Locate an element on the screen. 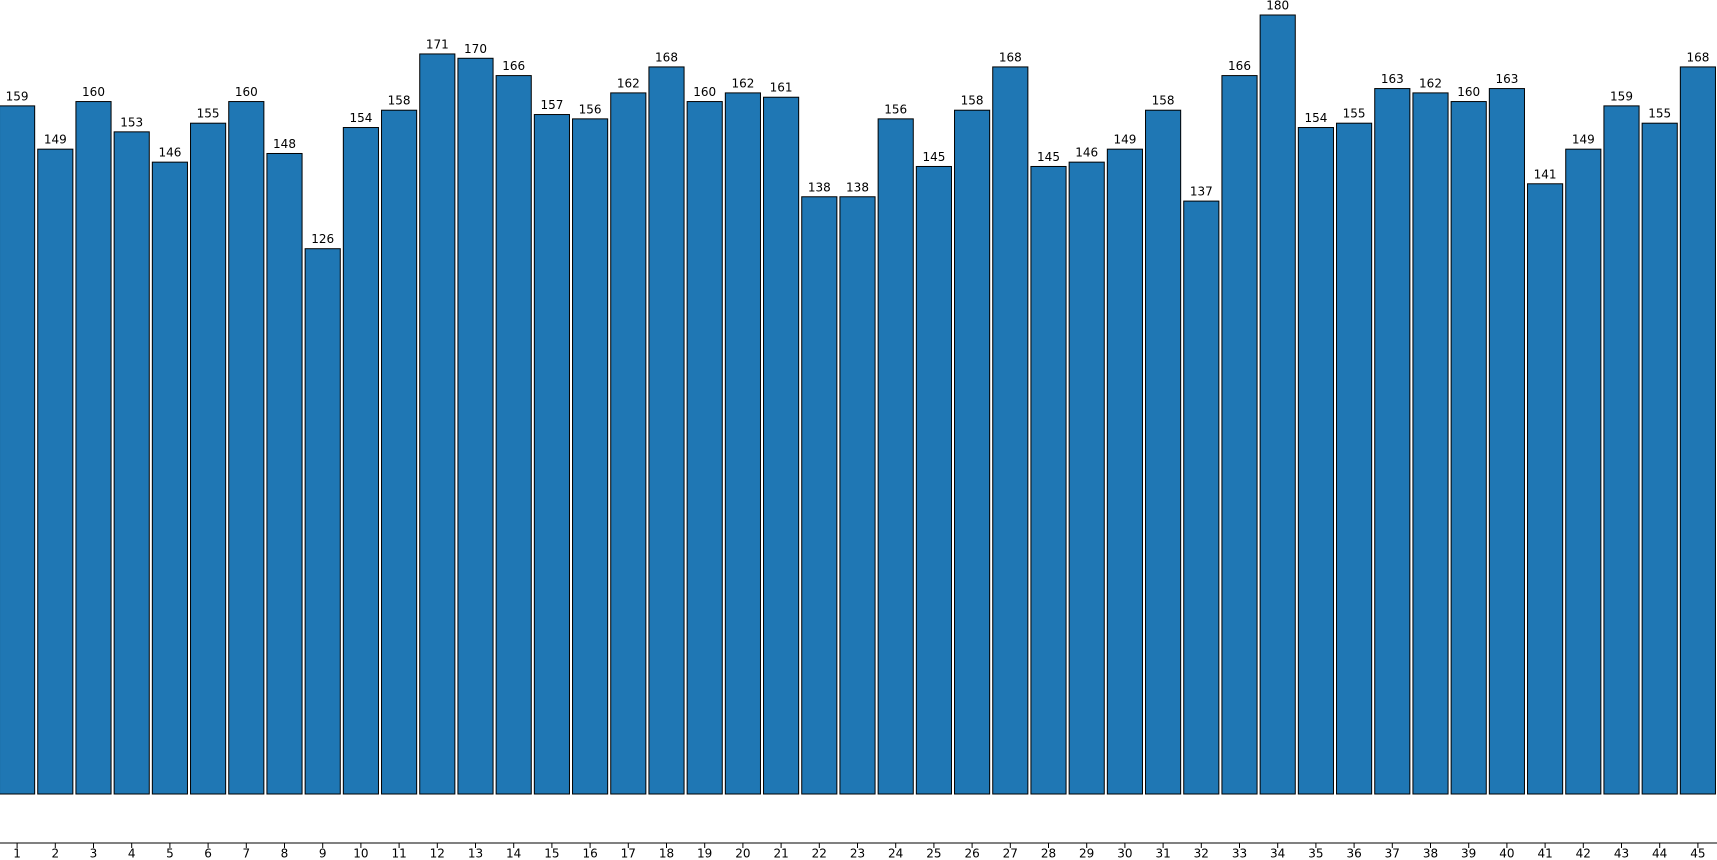 This screenshot has width=1717, height=860. x-tick-label: 39 is located at coordinates (1468, 853).